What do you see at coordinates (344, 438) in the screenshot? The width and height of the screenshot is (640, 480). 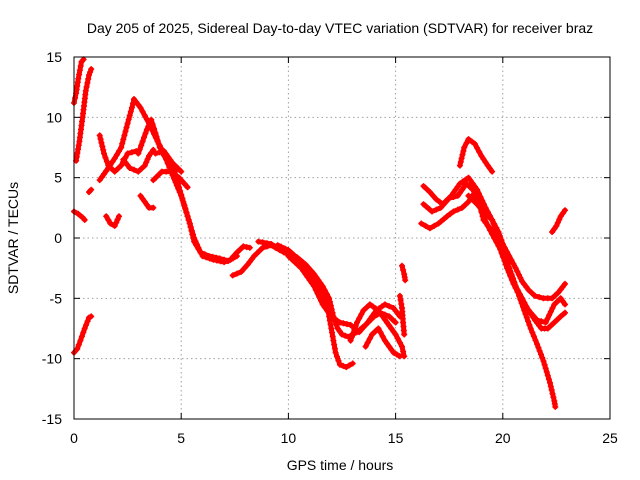 I see `x-tick-labels: 0 5 10 15 20 25` at bounding box center [344, 438].